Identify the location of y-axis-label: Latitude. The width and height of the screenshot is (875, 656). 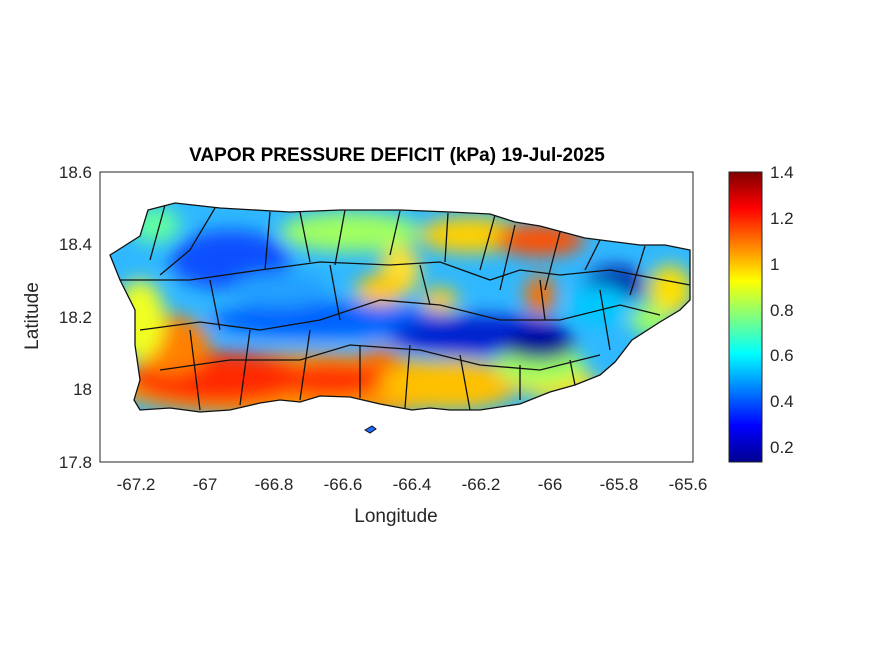
(32, 316).